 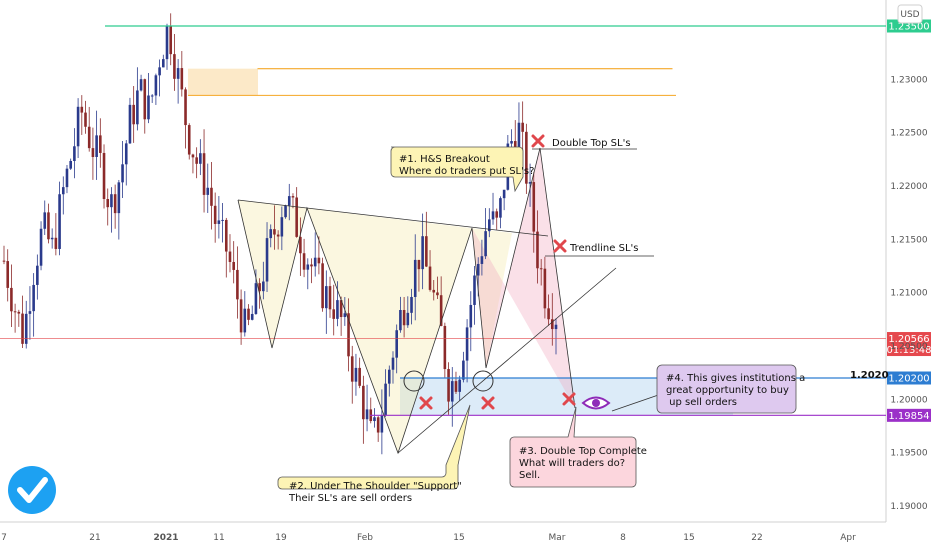 What do you see at coordinates (756, 538) in the screenshot?
I see `x-tick-label: 22` at bounding box center [756, 538].